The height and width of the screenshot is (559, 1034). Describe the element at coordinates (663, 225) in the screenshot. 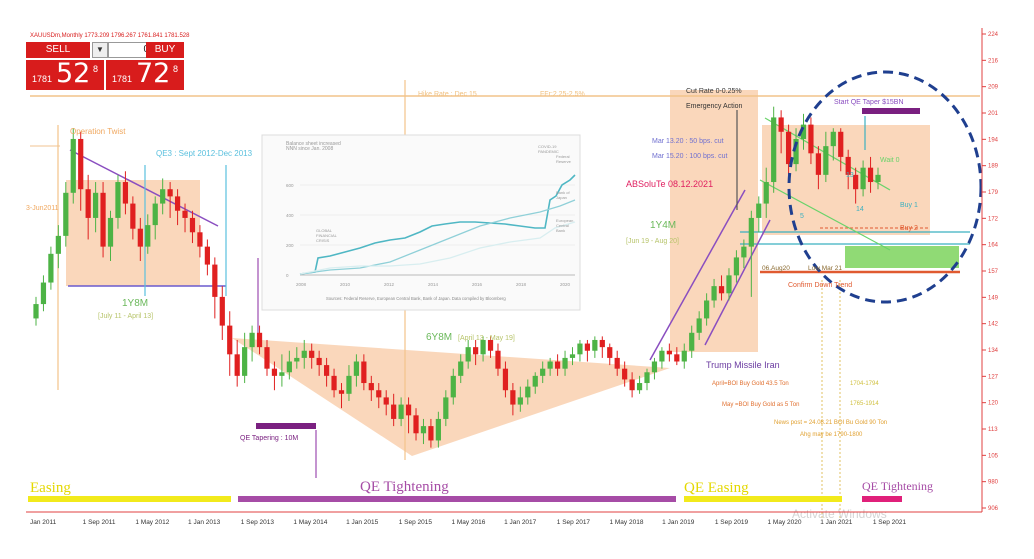

I see `label-1y4m: 1Y4M` at that location.